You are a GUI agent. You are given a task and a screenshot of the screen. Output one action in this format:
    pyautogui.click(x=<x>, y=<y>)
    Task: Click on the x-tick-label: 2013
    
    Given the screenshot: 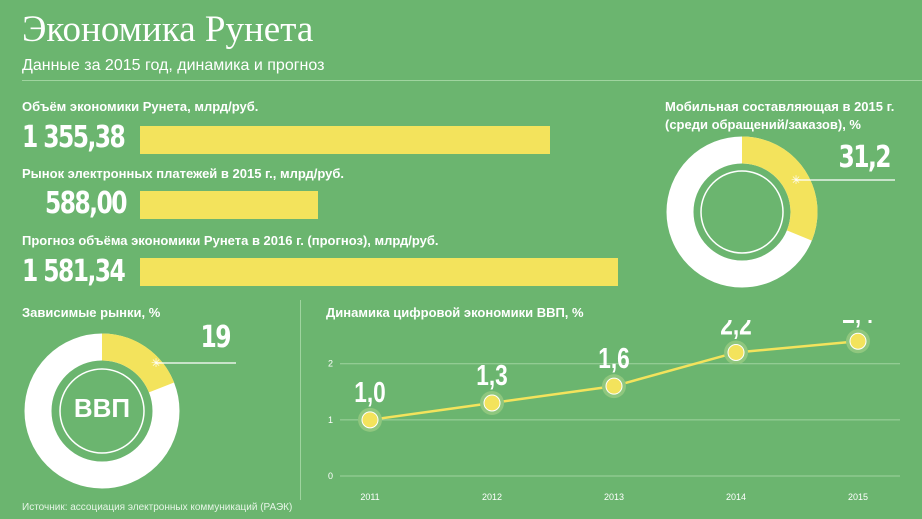 What is the action you would take?
    pyautogui.click(x=614, y=497)
    